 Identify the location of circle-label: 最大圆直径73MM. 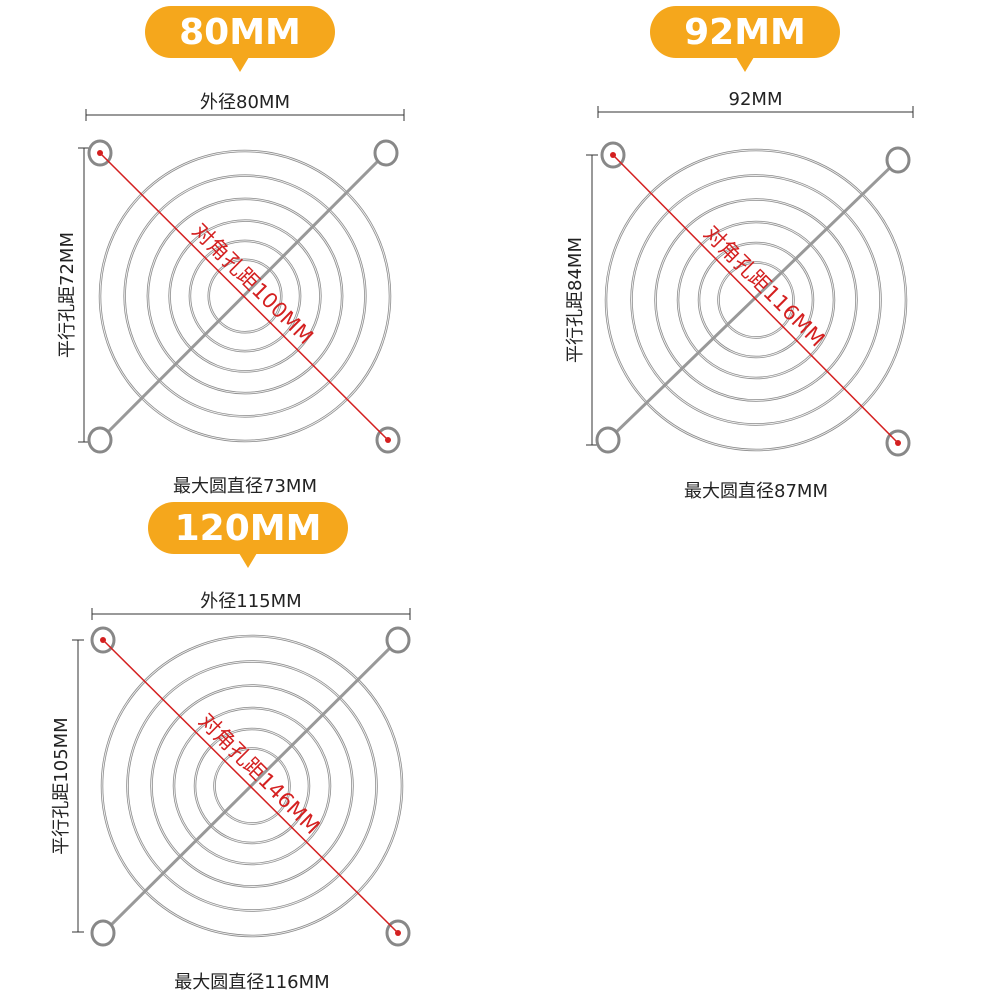
(245, 486).